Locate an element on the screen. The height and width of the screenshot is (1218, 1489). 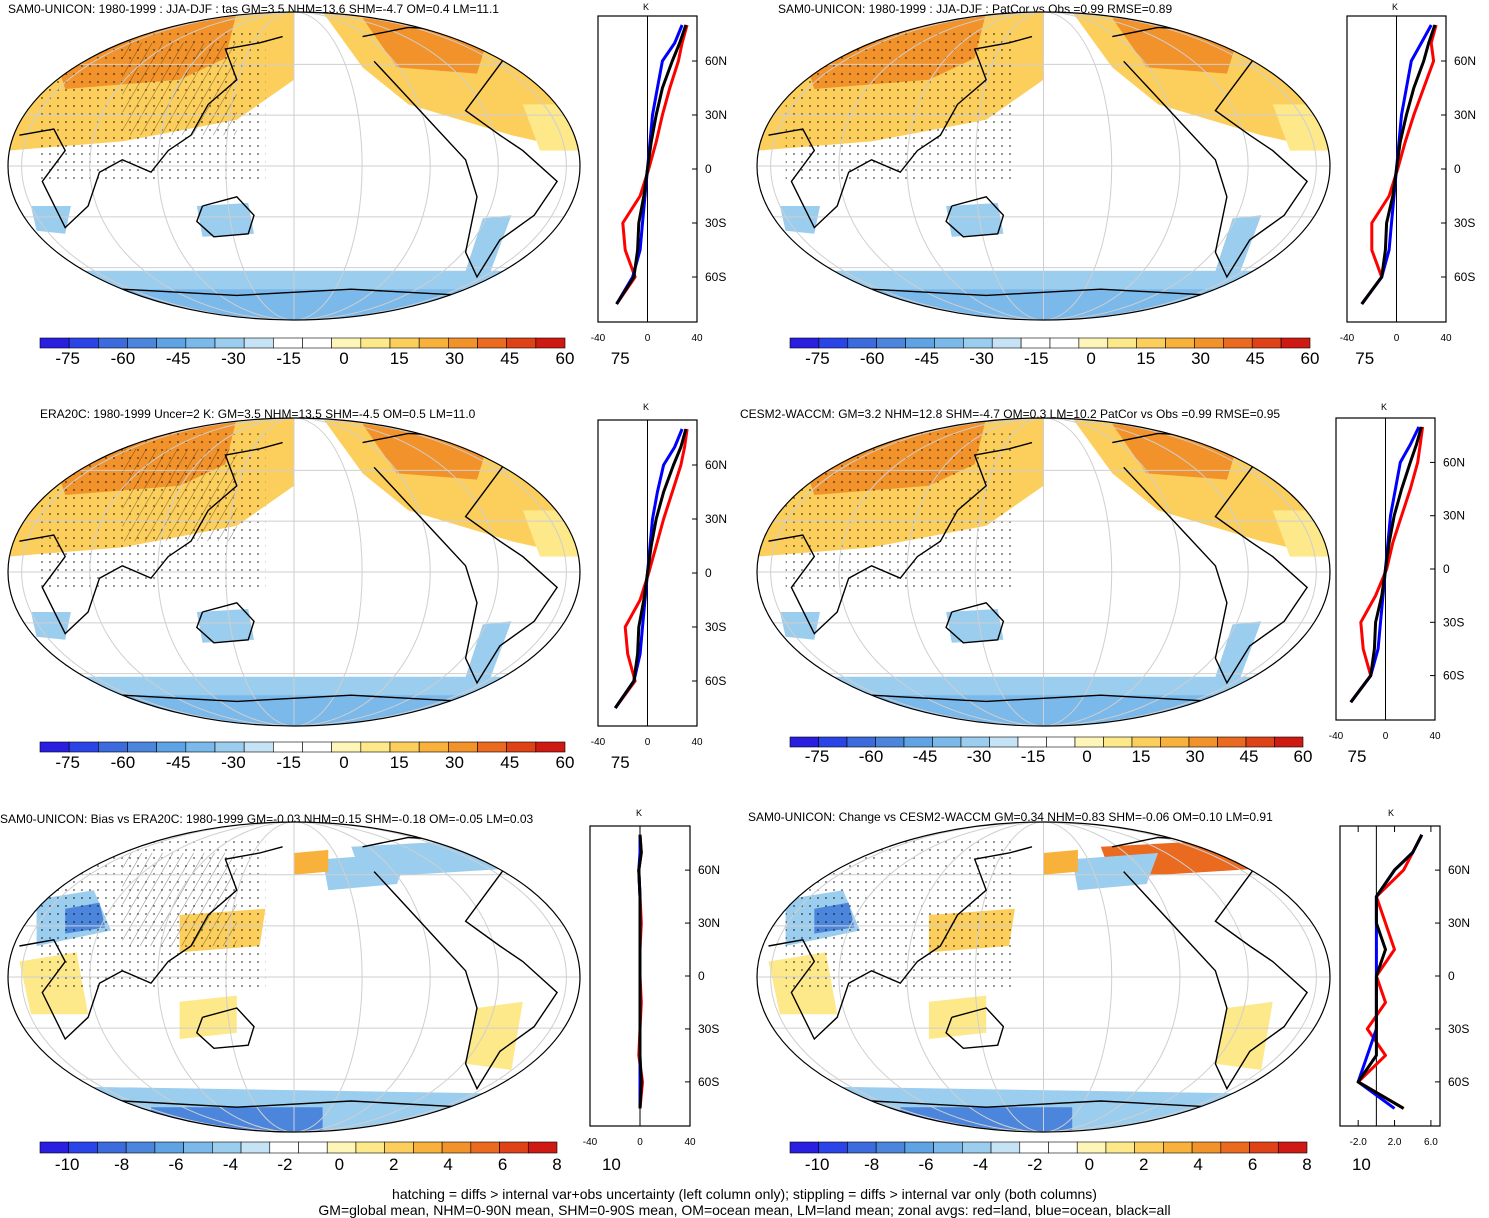
colorbar-tick-label: -15 is located at coordinates (288, 358).